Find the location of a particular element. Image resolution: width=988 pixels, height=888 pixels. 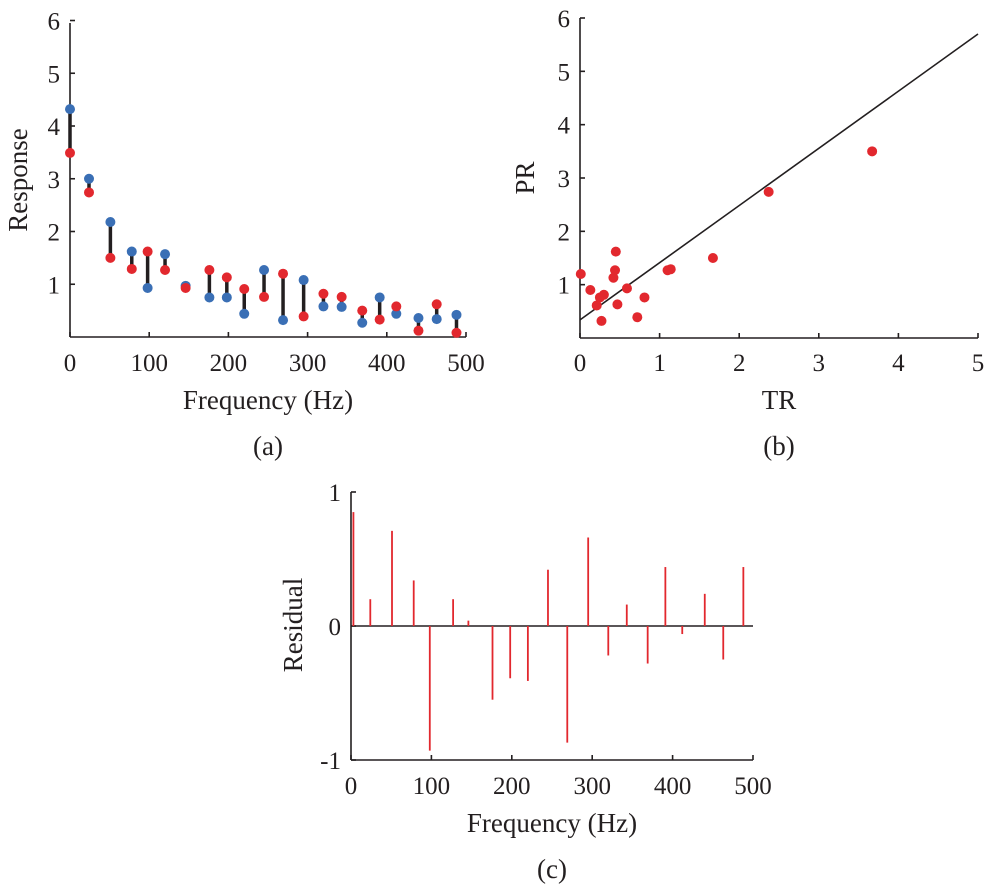

panel-a-y-axis-title: Response is located at coordinates (18, 180).